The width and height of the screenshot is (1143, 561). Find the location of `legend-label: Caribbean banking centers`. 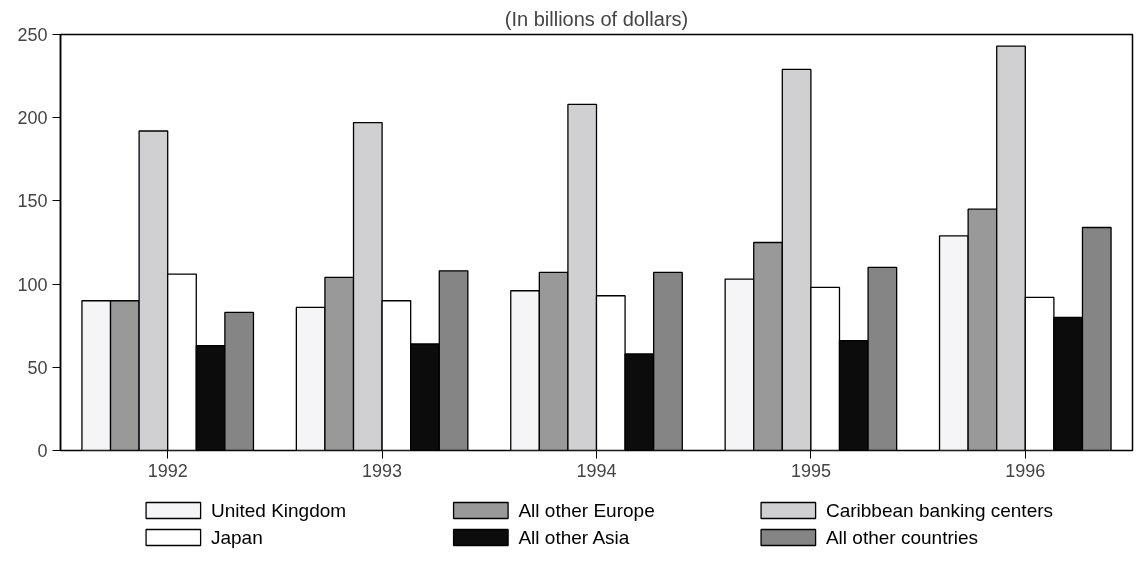

legend-label: Caribbean banking centers is located at coordinates (939, 510).